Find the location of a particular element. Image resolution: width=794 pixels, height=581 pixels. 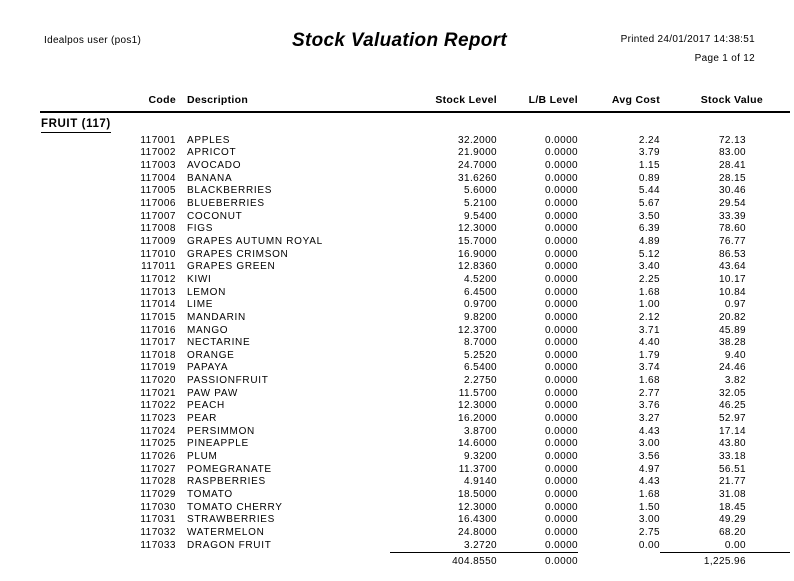

item-stock-value: 72.13 is located at coordinates (732, 140).